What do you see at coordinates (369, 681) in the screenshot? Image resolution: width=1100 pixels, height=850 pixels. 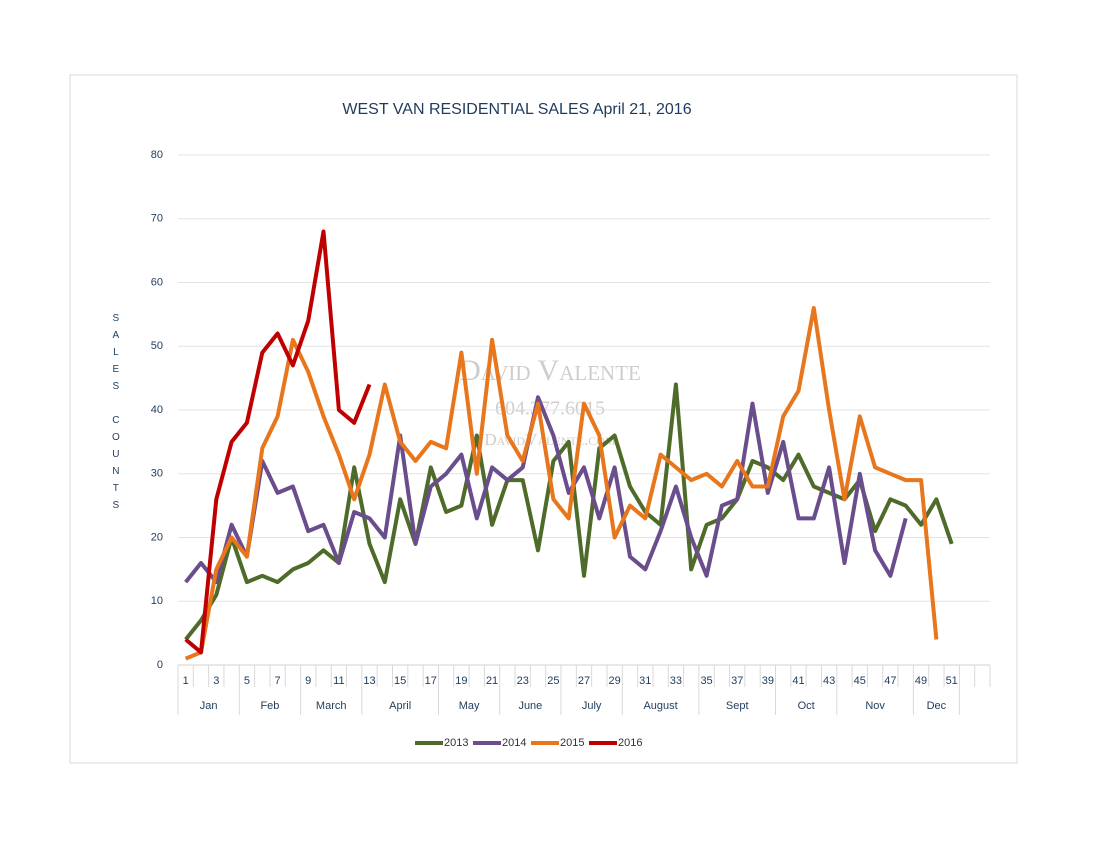 I see `x-tick-label: 13` at bounding box center [369, 681].